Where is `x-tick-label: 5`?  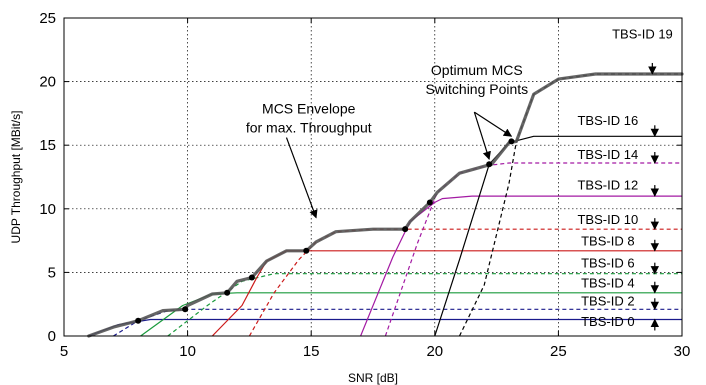 x-tick-label: 5 is located at coordinates (64, 351).